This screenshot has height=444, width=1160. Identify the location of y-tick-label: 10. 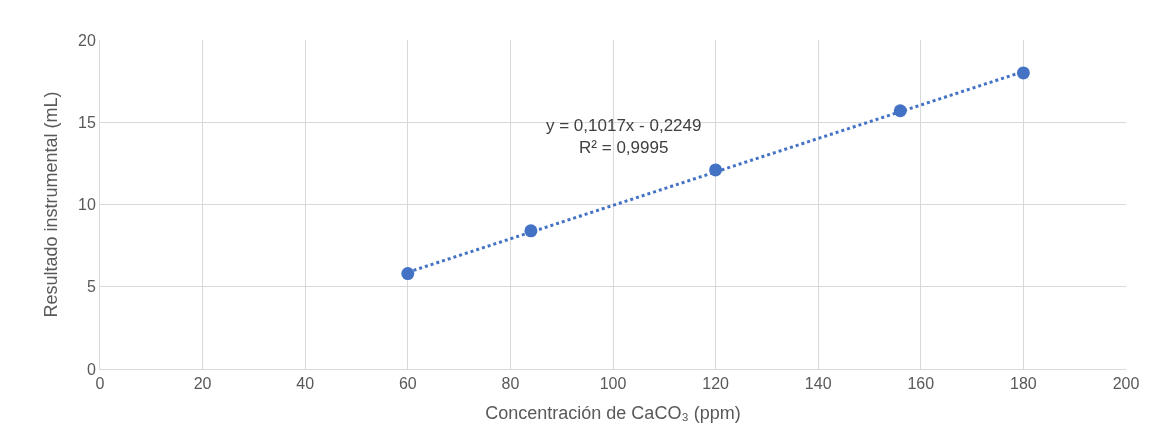
(87, 205).